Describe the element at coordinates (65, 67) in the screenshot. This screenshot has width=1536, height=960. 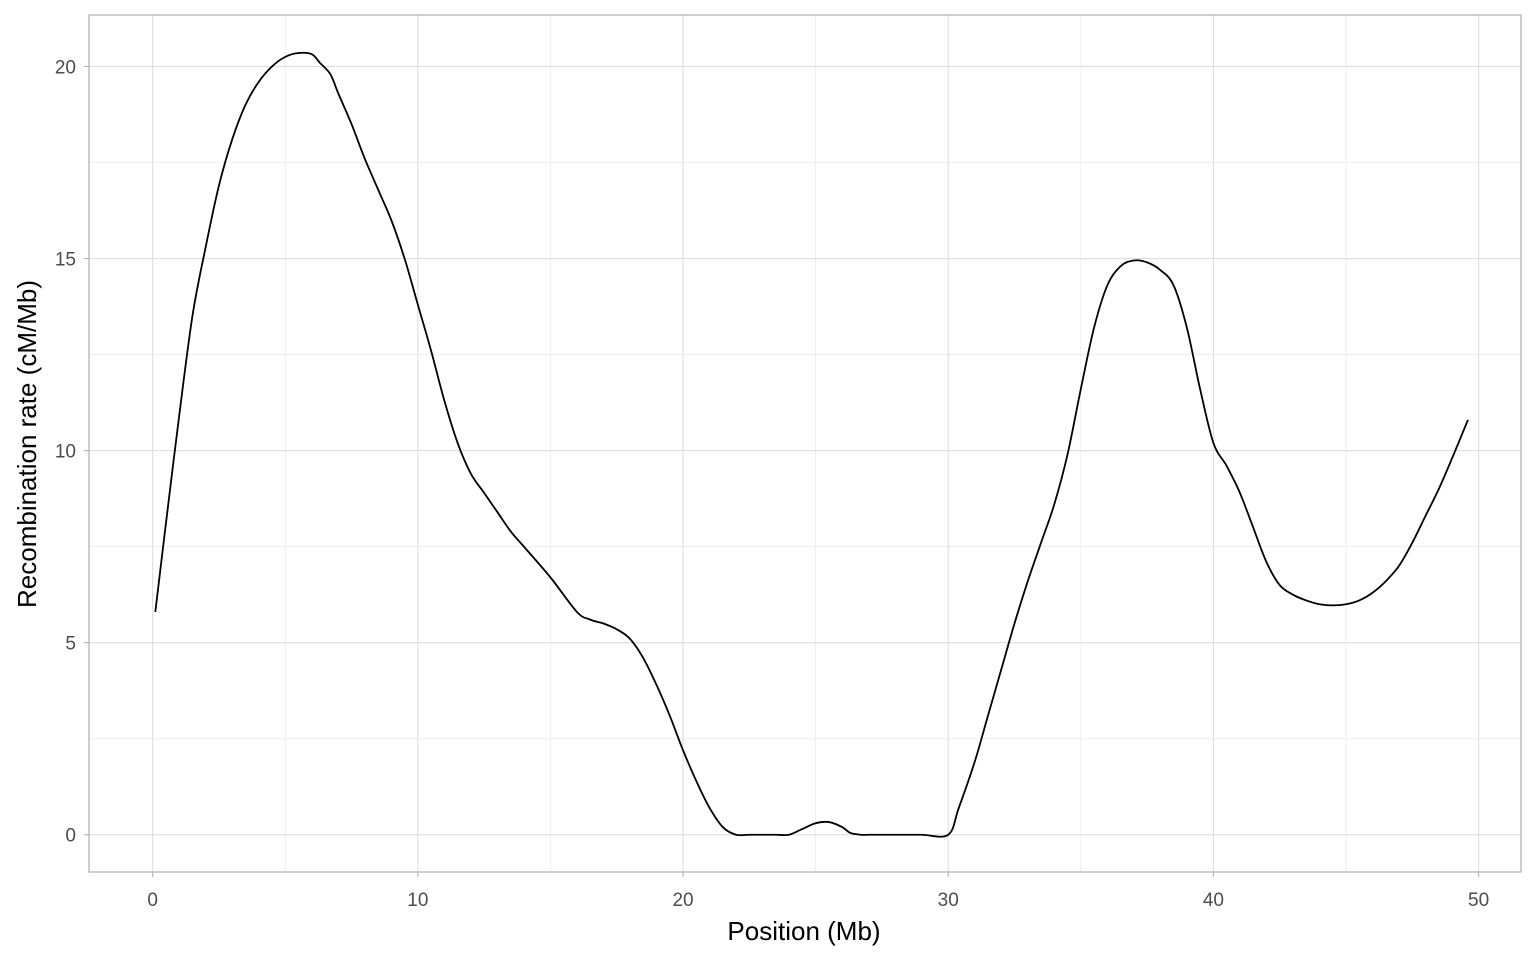
I see `y-tick-label: 20` at that location.